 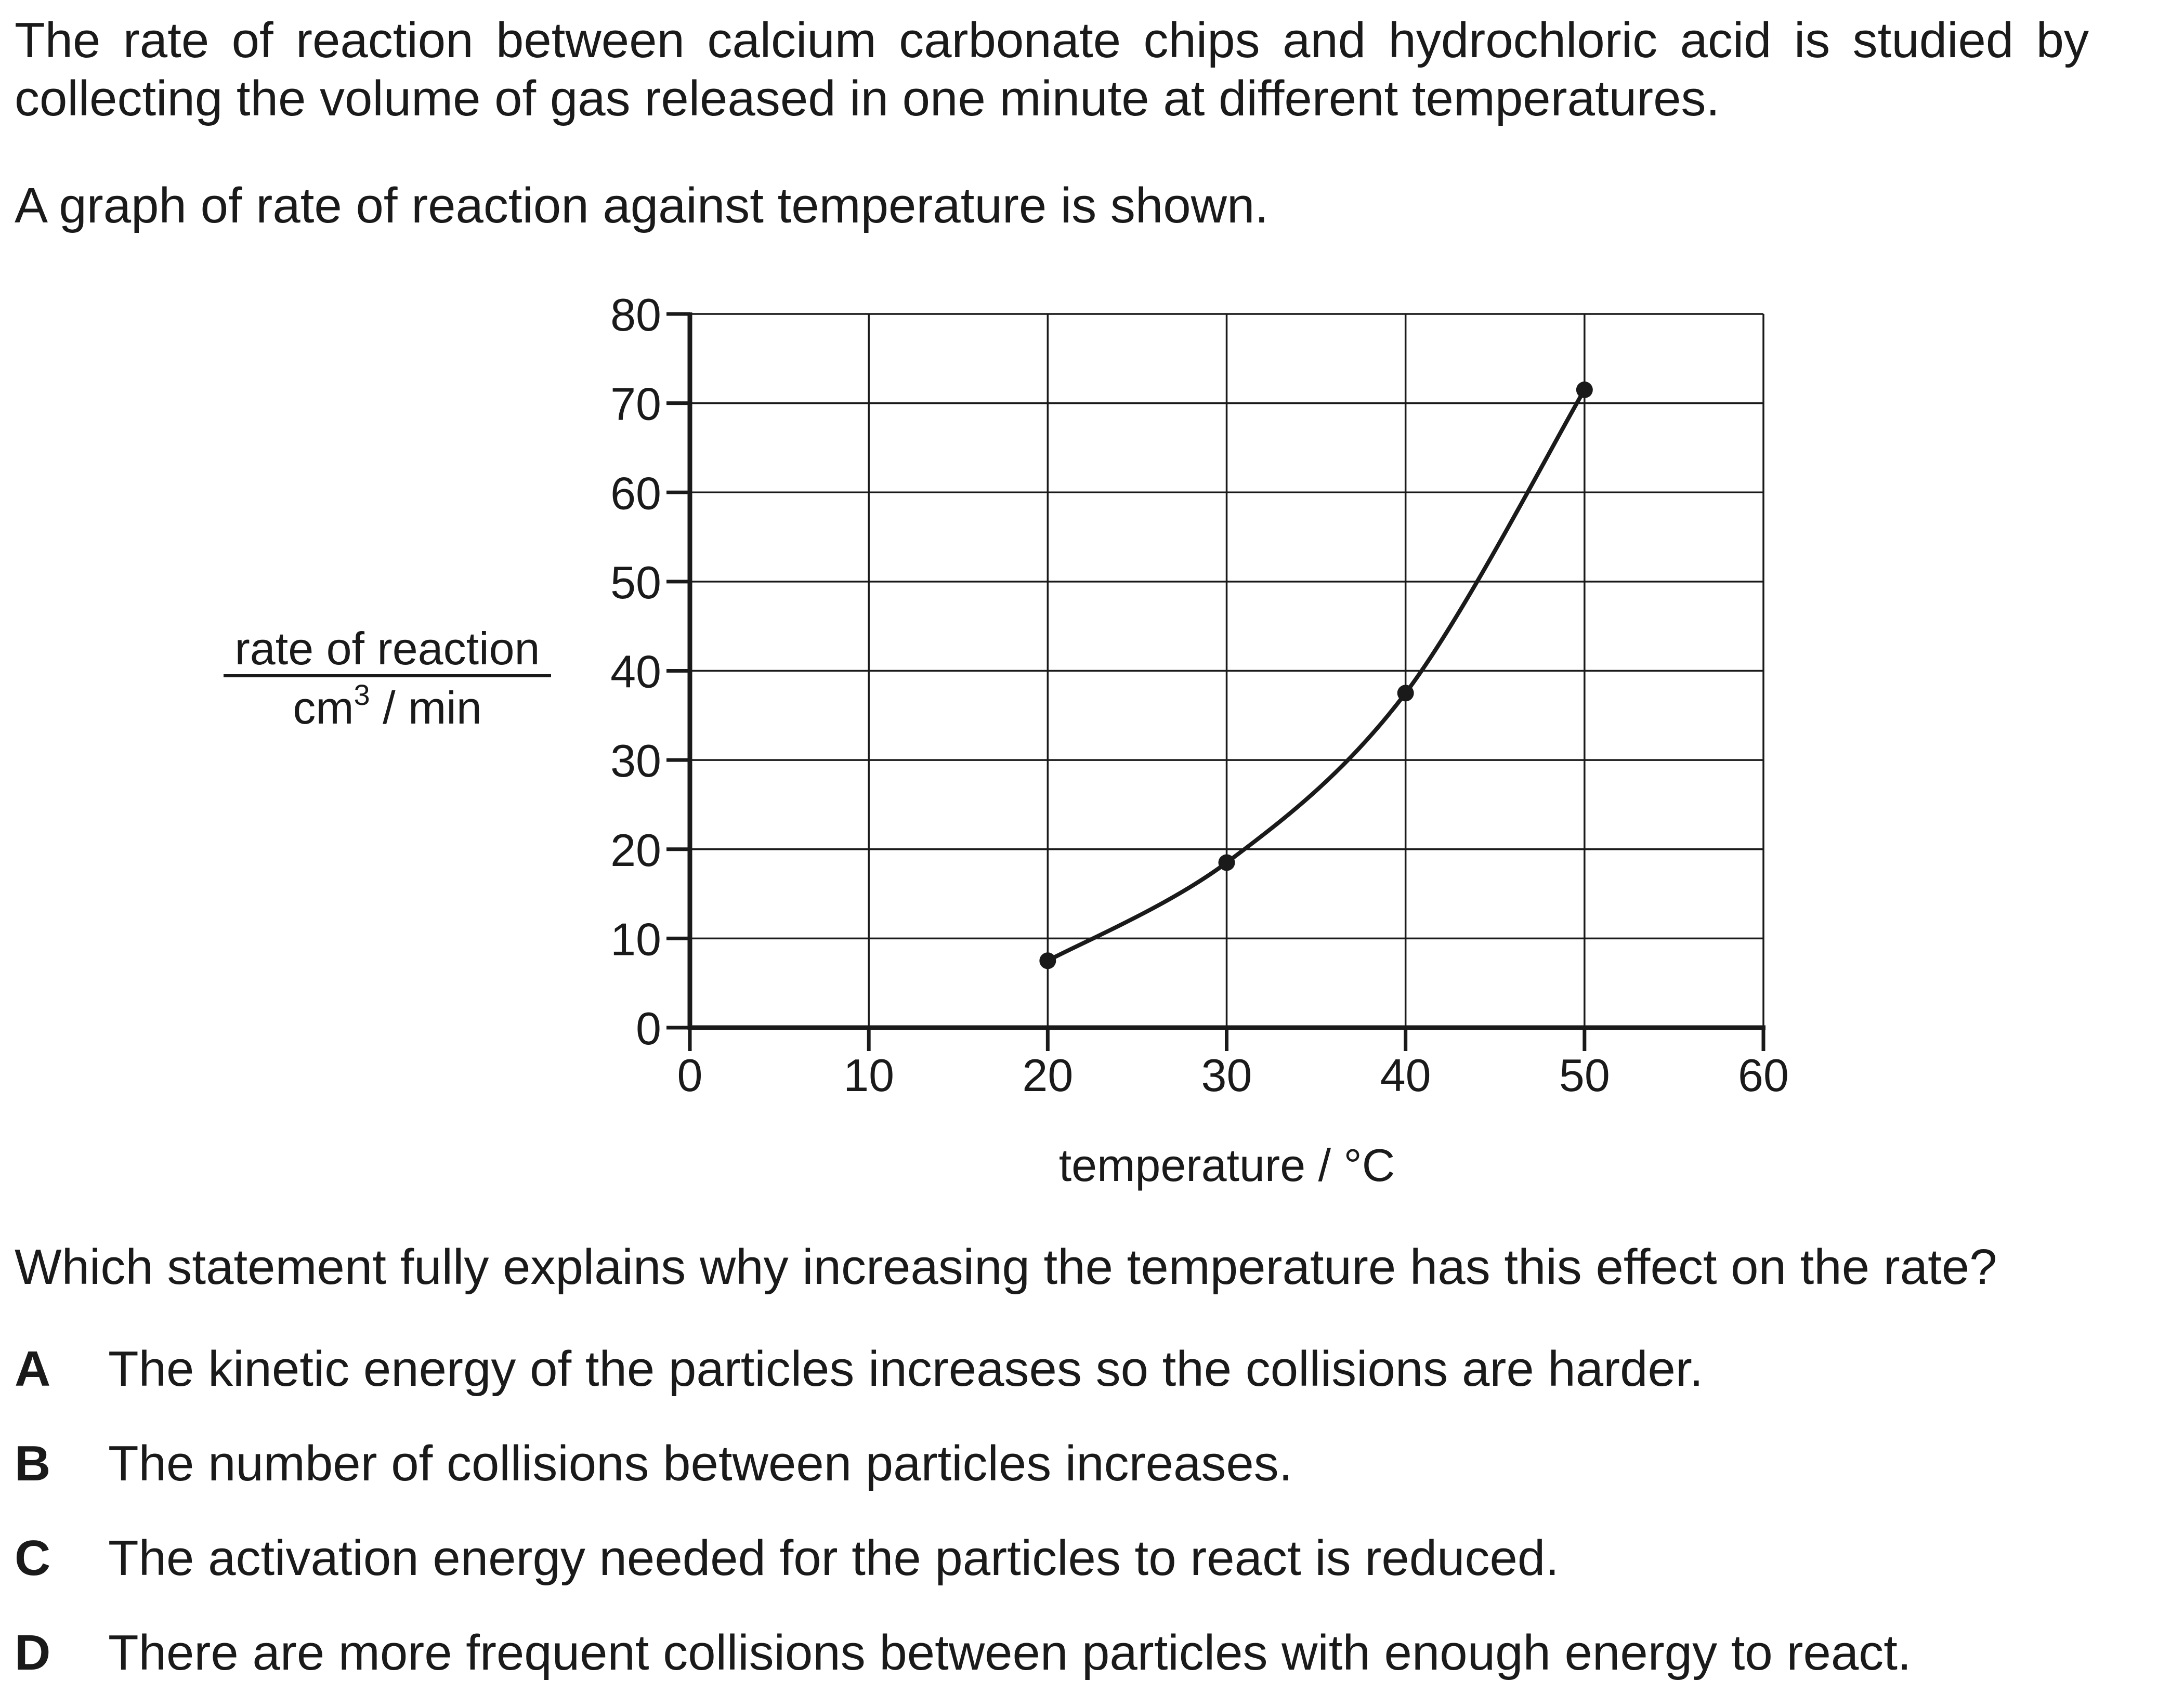 What do you see at coordinates (635, 314) in the screenshot?
I see `y-tick-label-80: 80` at bounding box center [635, 314].